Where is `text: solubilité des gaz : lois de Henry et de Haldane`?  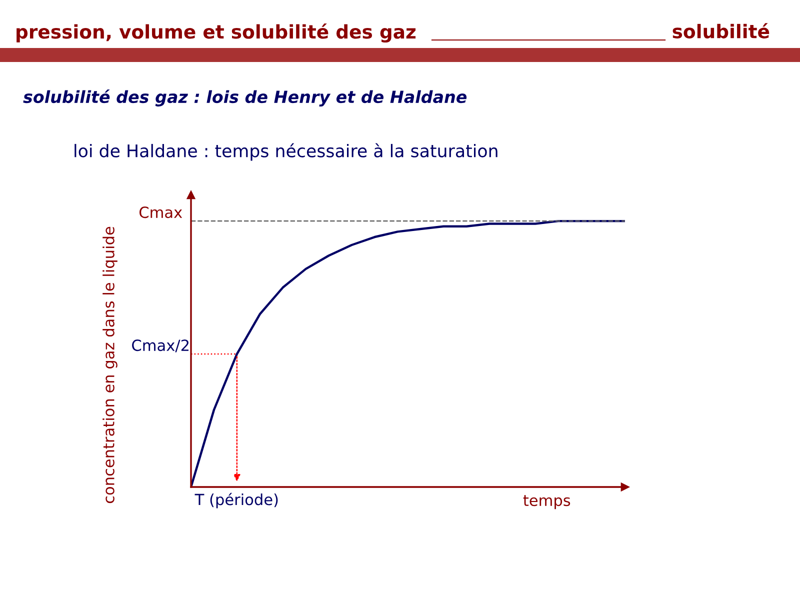 text: solubilité des gaz : lois de Henry et de Haldane is located at coordinates (245, 98).